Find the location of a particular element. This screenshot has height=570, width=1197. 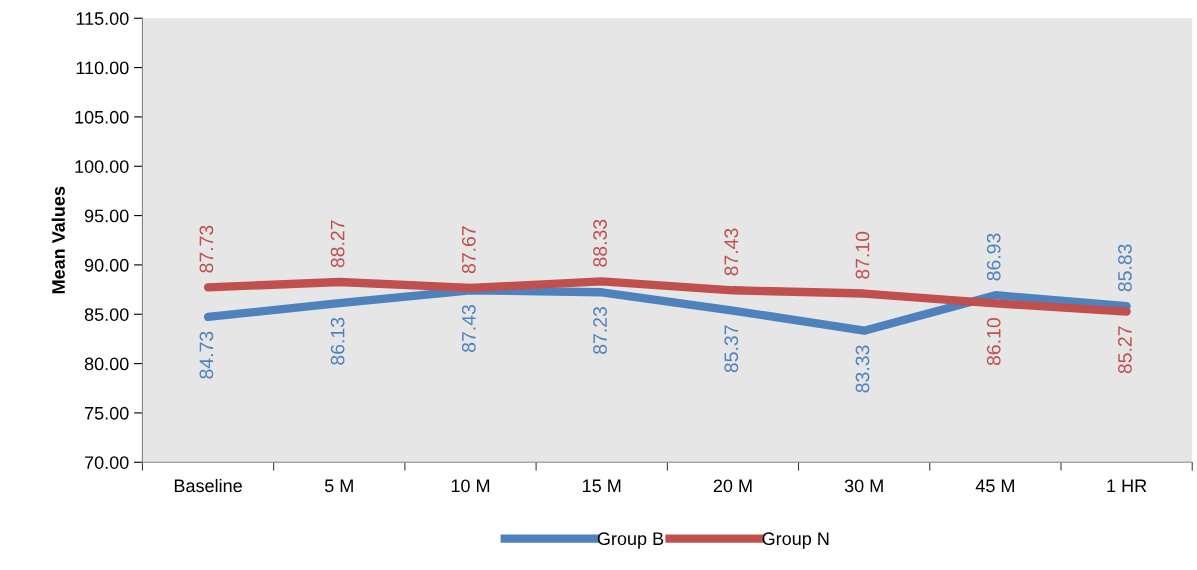

data-label: 87.67 is located at coordinates (468, 250).